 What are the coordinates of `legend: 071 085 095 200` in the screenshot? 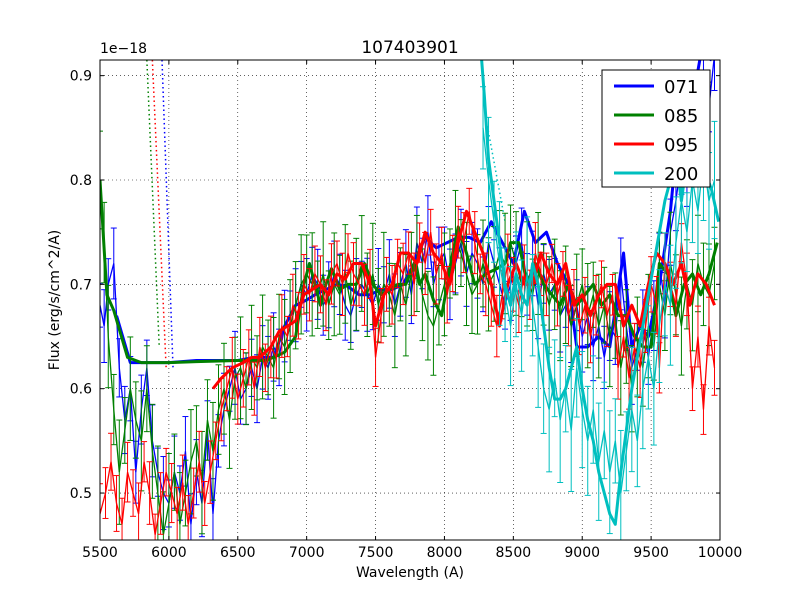 It's located at (656, 128).